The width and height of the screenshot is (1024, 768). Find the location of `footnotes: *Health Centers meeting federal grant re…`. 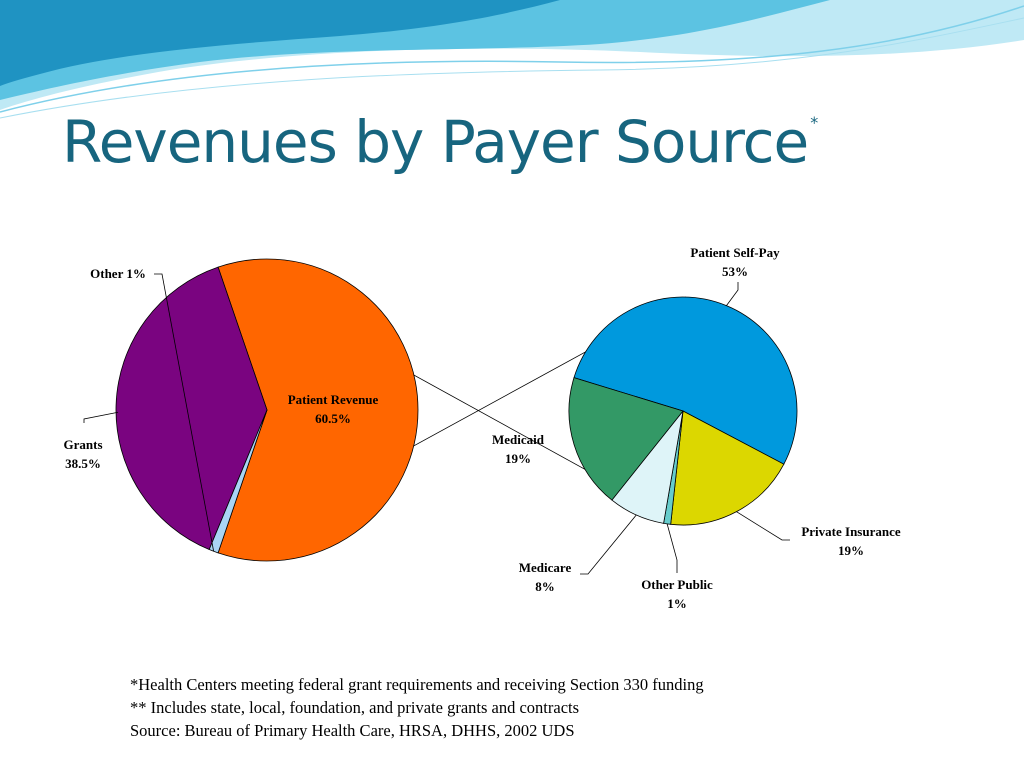

footnotes: *Health Centers meeting federal grant re… is located at coordinates (417, 707).